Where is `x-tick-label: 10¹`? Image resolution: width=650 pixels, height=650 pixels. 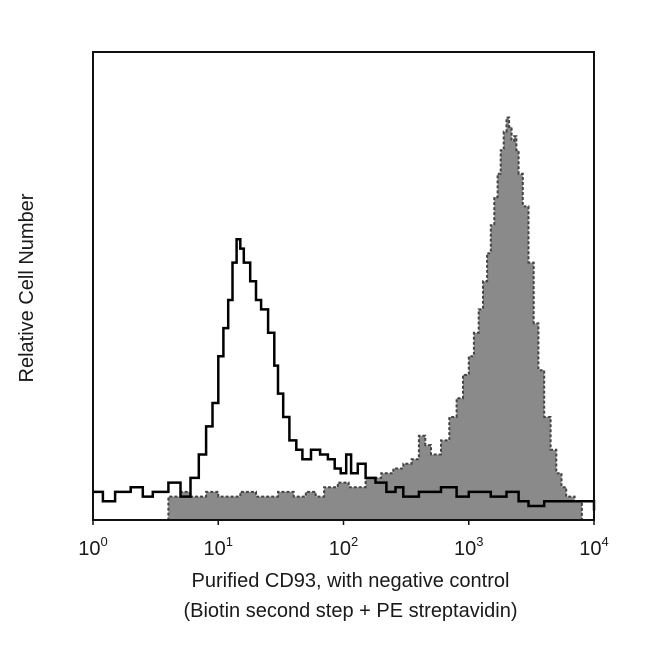 x-tick-label: 10¹ is located at coordinates (218, 547).